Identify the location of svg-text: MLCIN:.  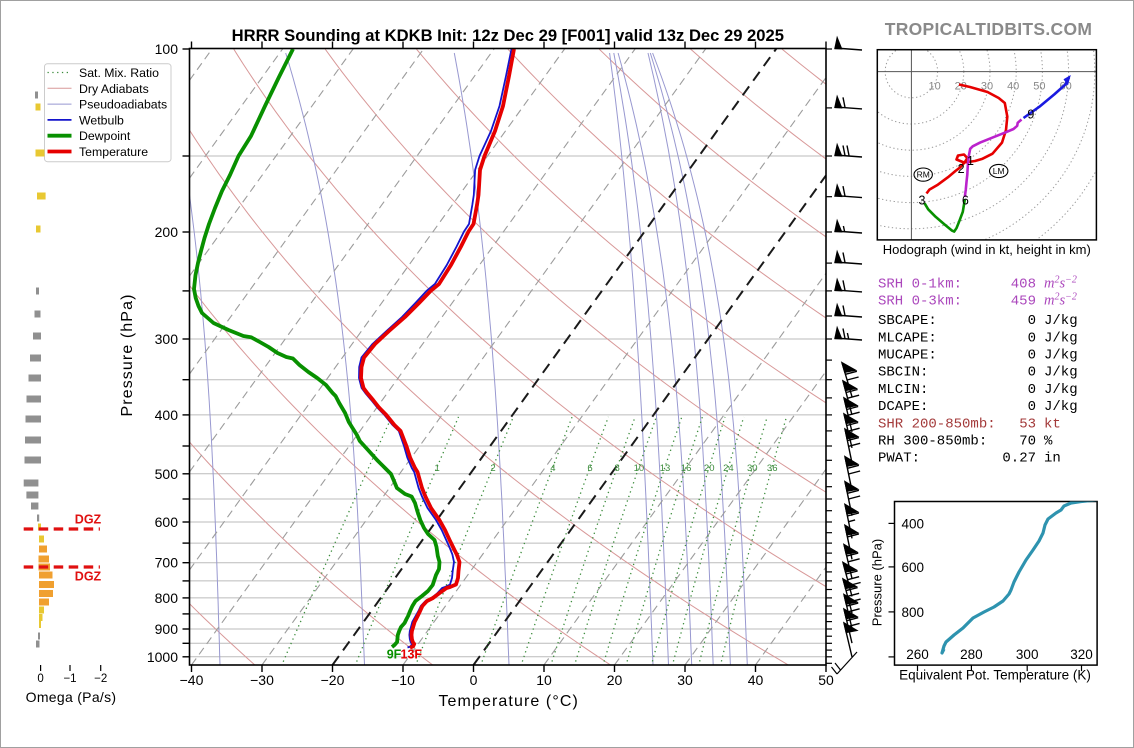
(903, 390).